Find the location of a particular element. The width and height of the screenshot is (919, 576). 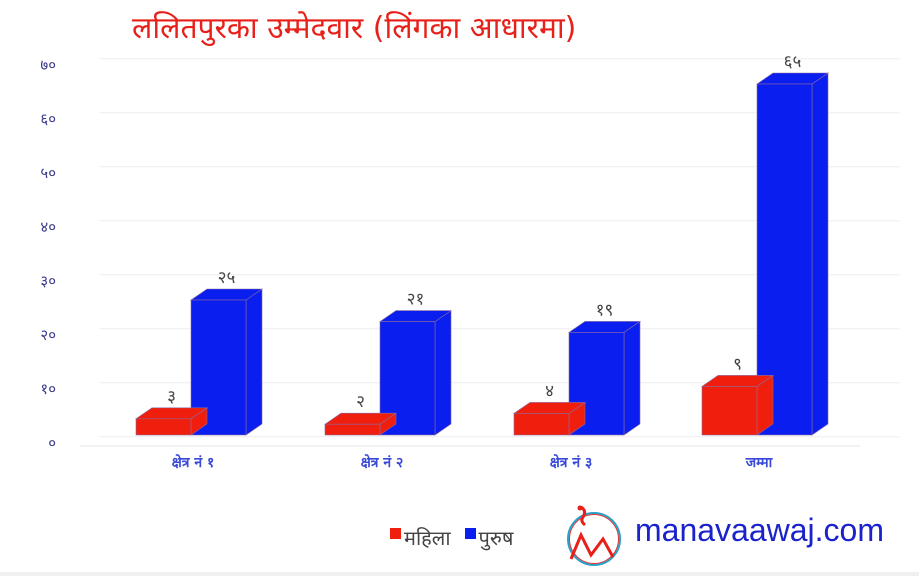

x-category-label: क्षेत्र नं २ is located at coordinates (382, 462).